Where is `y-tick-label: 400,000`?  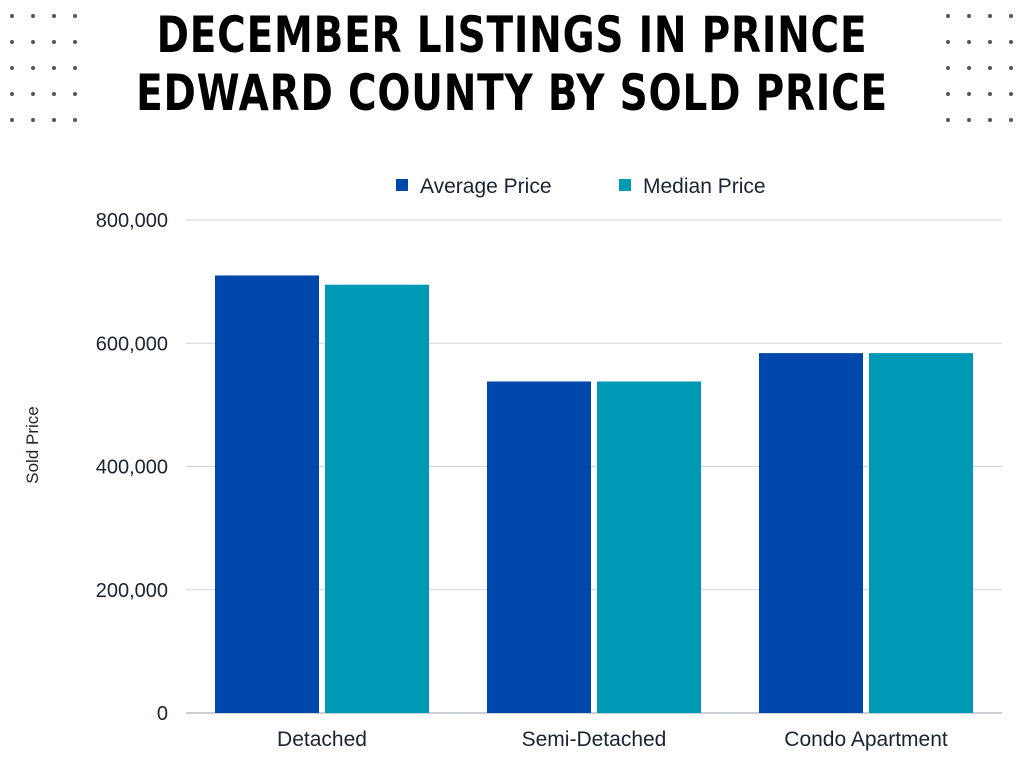 y-tick-label: 400,000 is located at coordinates (132, 468).